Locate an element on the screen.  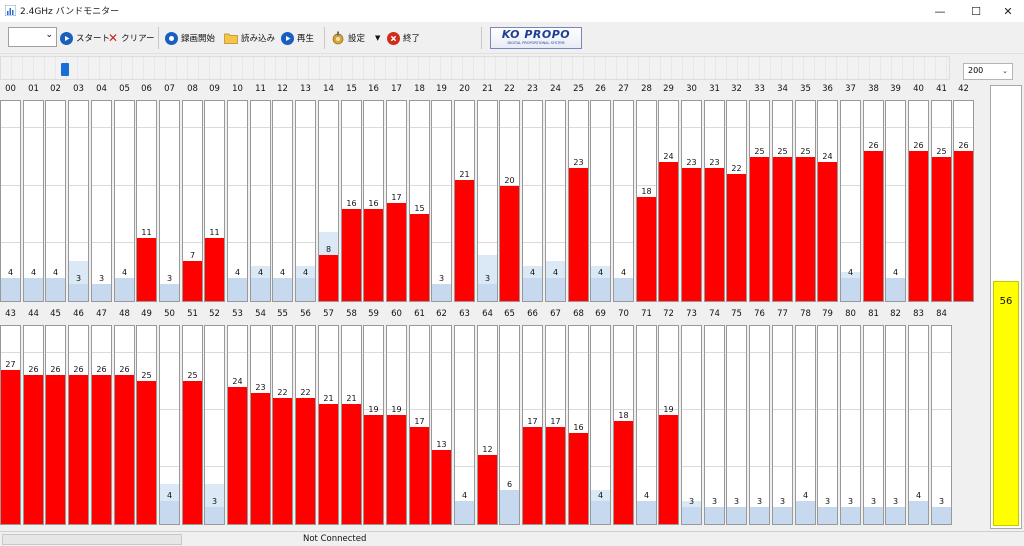
play-button: 再生 is located at coordinates (297, 38).